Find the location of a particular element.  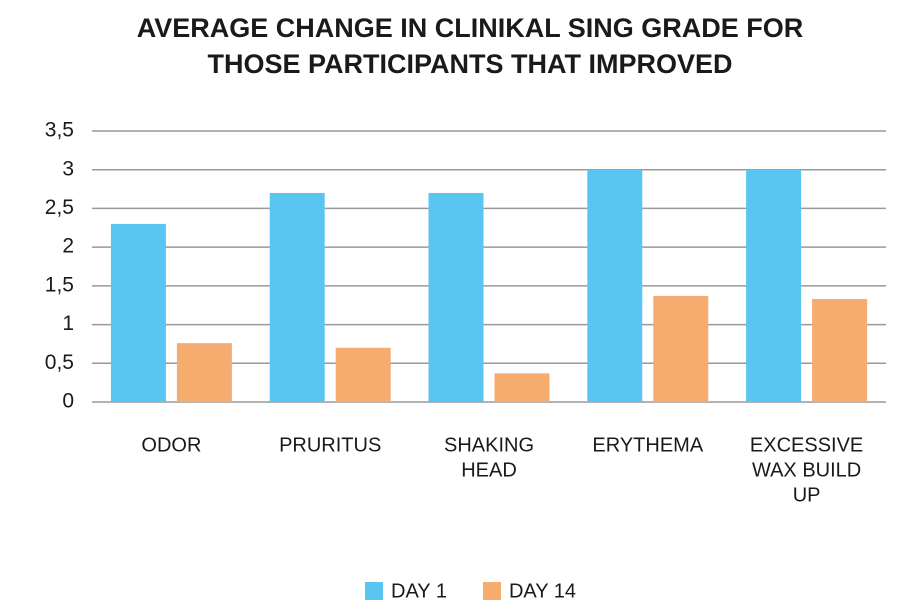

x-tick-label: HEAD is located at coordinates (489, 470).